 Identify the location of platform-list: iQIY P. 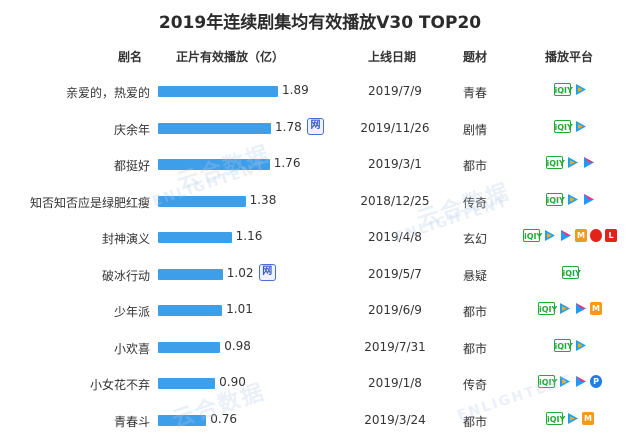
(570, 381).